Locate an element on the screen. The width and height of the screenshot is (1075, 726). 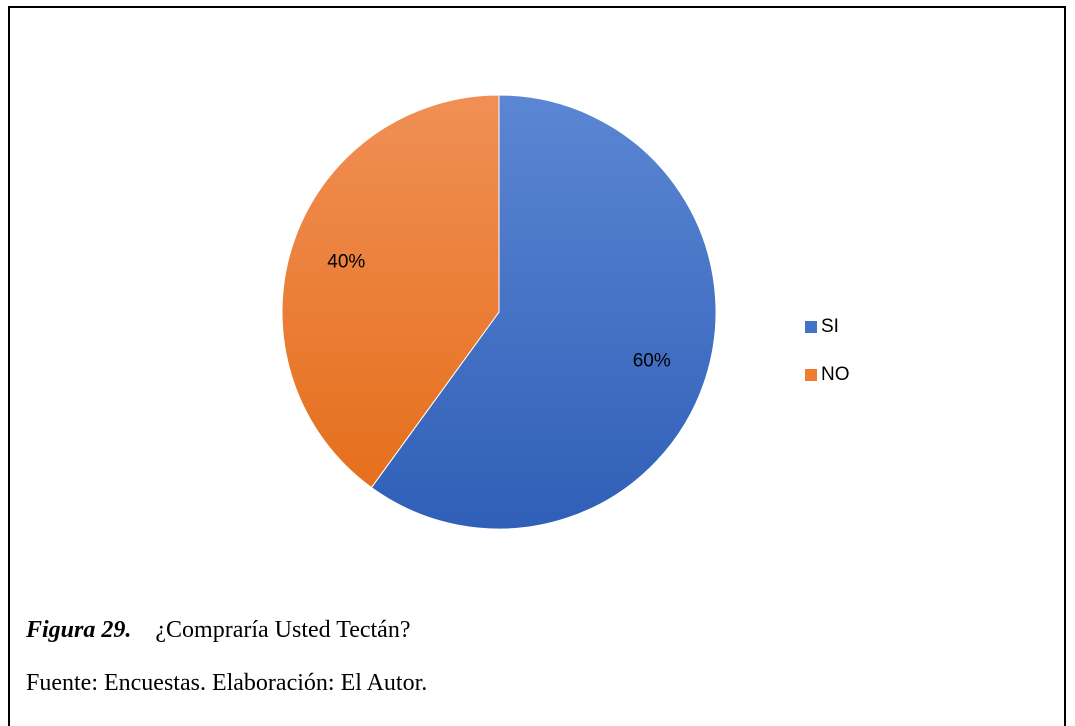
pie-slice-no is located at coordinates (390, 291).